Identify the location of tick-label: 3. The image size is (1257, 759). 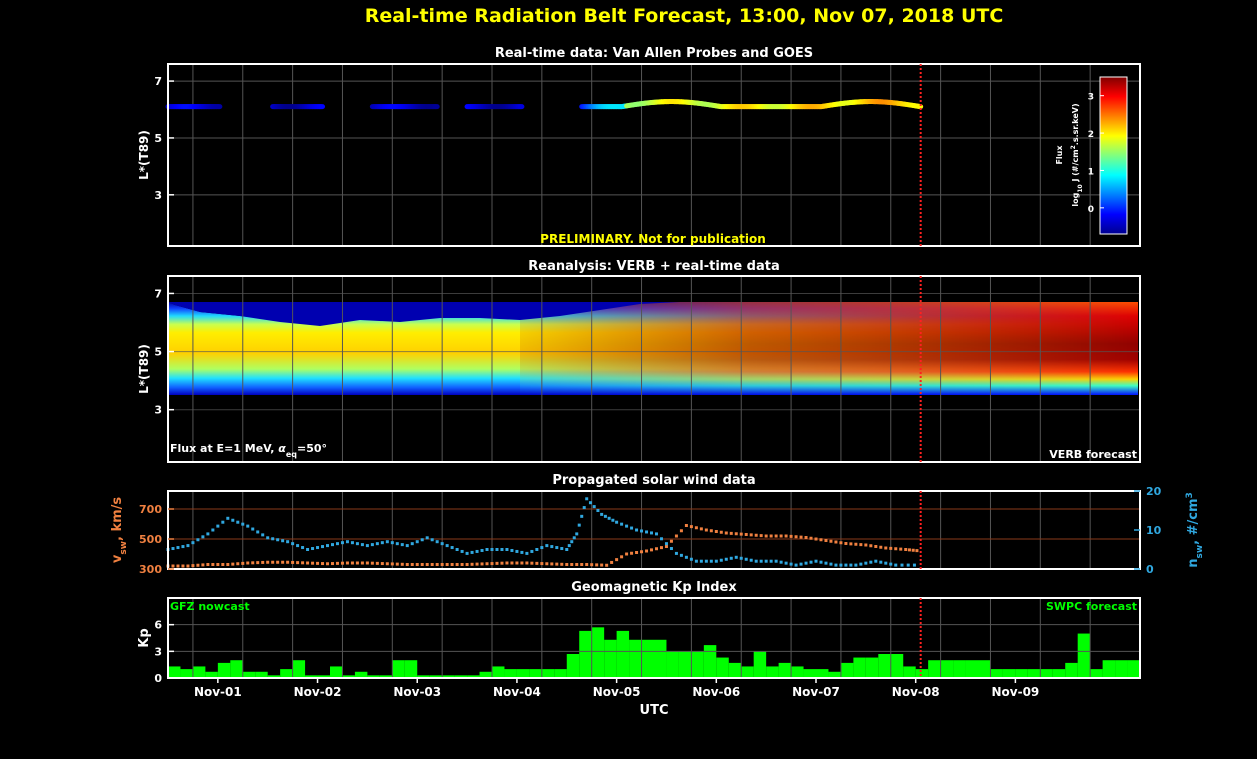
(158, 410).